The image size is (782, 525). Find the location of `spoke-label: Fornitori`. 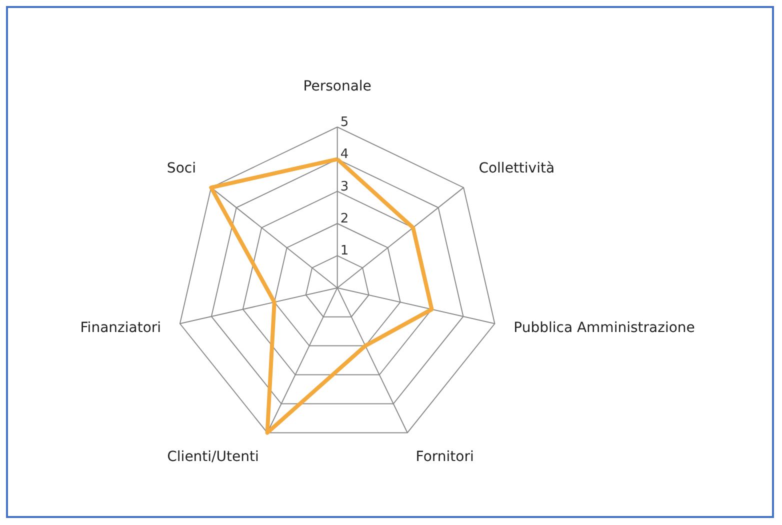

spoke-label: Fornitori is located at coordinates (445, 457).